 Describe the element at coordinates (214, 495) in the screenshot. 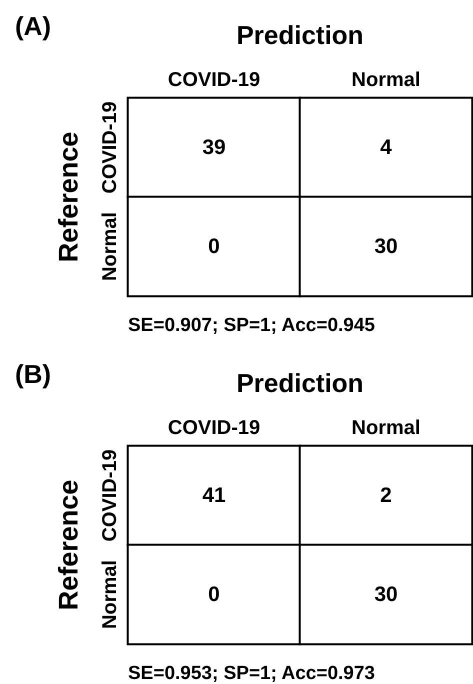

I see `data-label: 41` at that location.